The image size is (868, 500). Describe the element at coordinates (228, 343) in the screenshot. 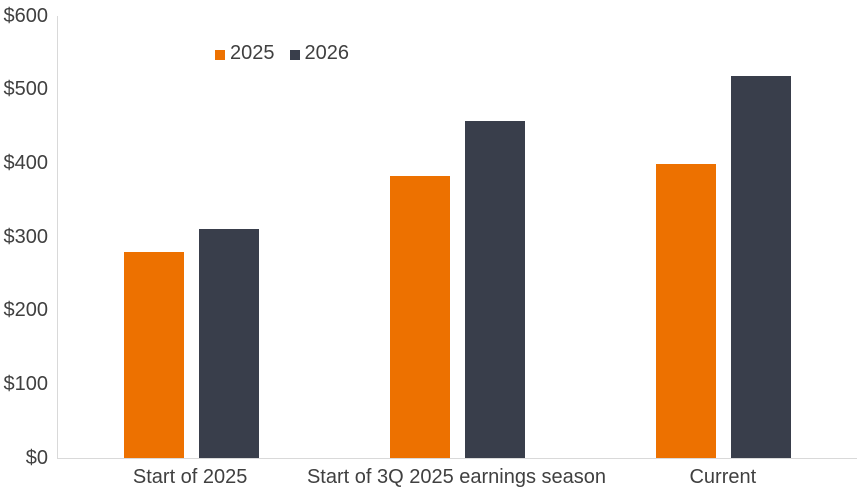

I see `bar-2026-group1` at that location.